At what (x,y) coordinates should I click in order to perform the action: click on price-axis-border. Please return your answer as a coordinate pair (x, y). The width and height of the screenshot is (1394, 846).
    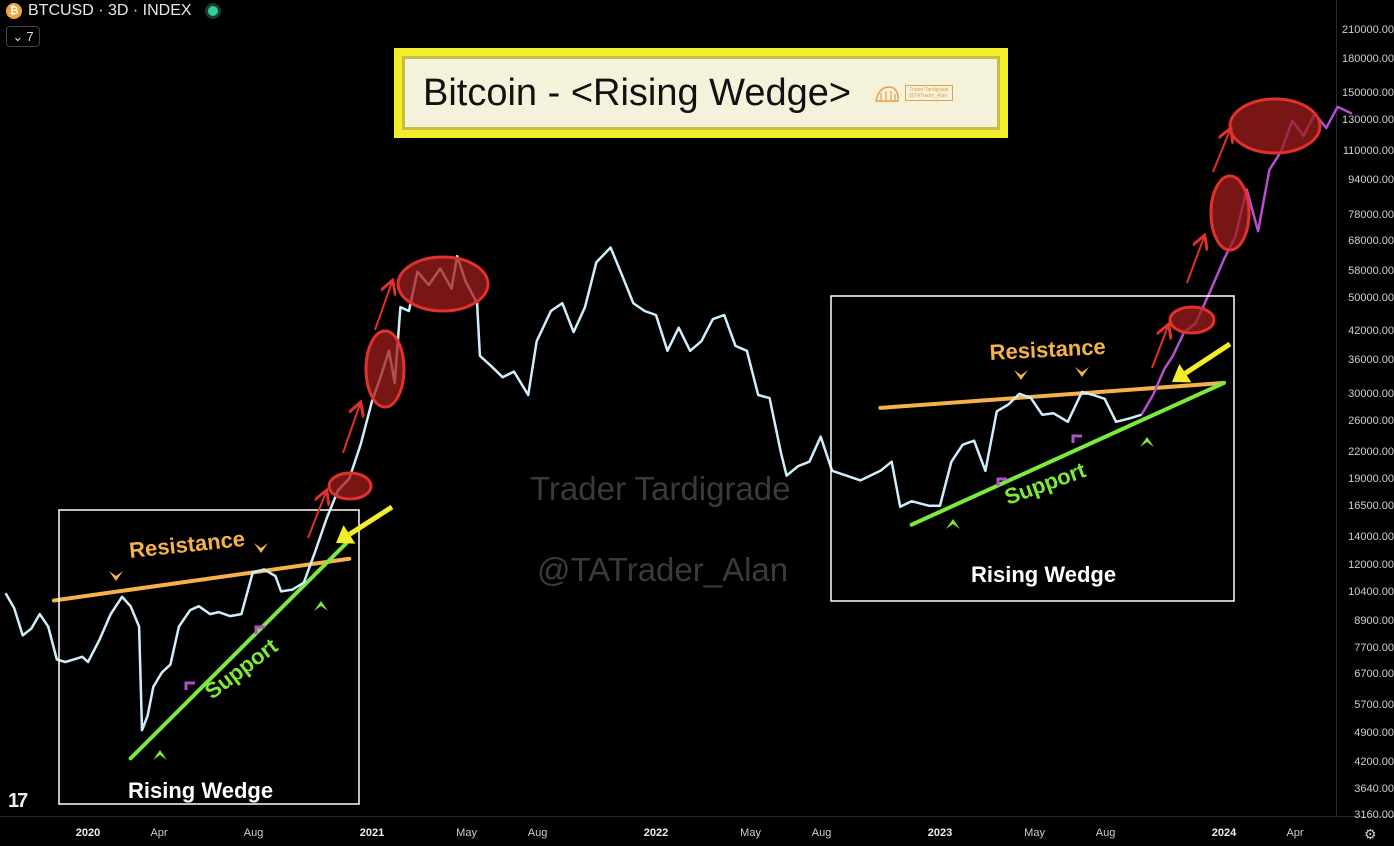
    Looking at the image, I should click on (1336, 408).